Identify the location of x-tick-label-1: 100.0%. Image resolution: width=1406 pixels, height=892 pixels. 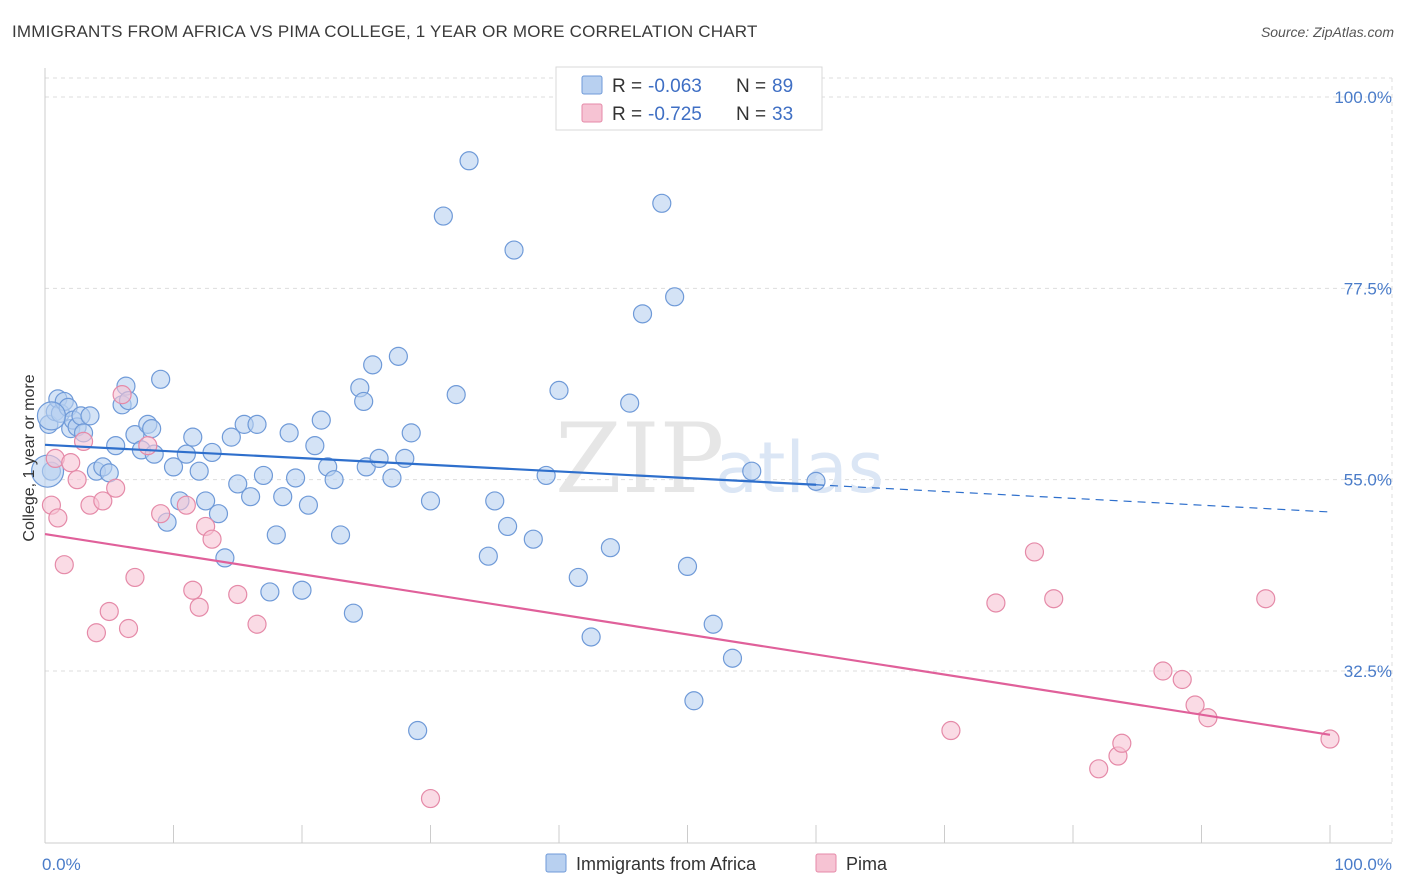
(1363, 864).